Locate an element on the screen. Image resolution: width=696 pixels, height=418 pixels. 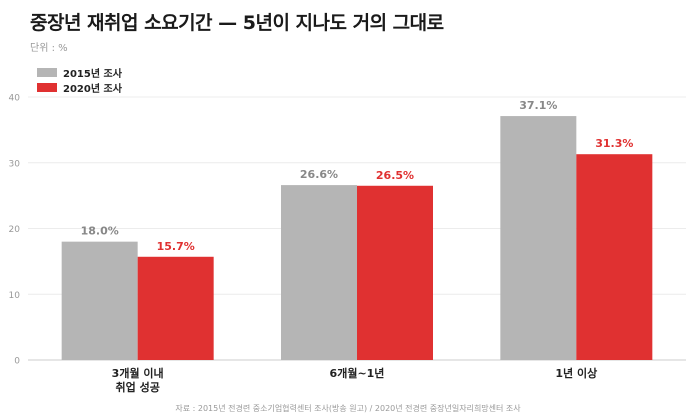
data-label: 37.1% is located at coordinates (538, 105).